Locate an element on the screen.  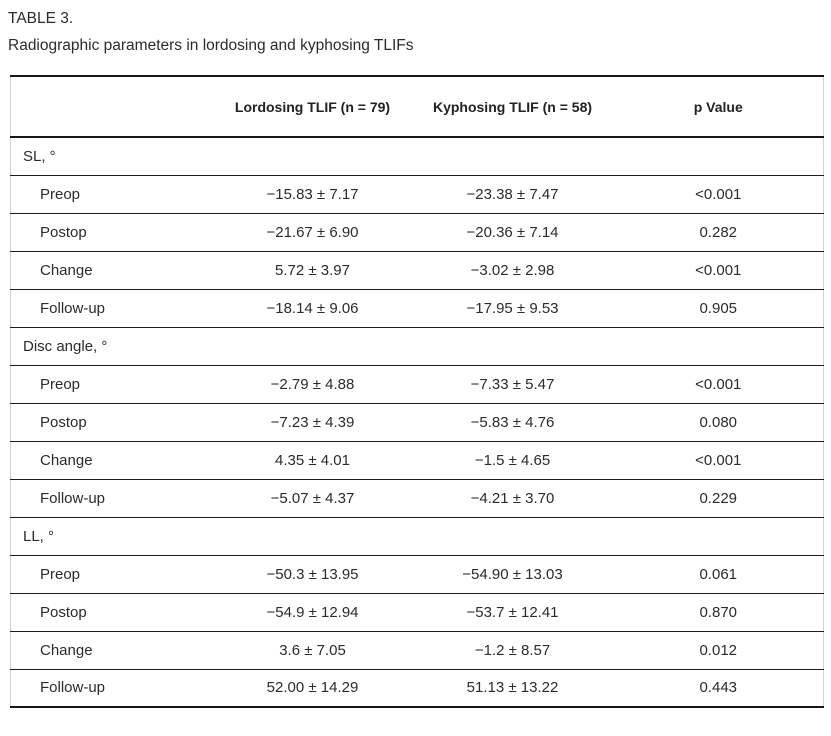
cell-lordosing: 4.35 ± 4.01 is located at coordinates (312, 460).